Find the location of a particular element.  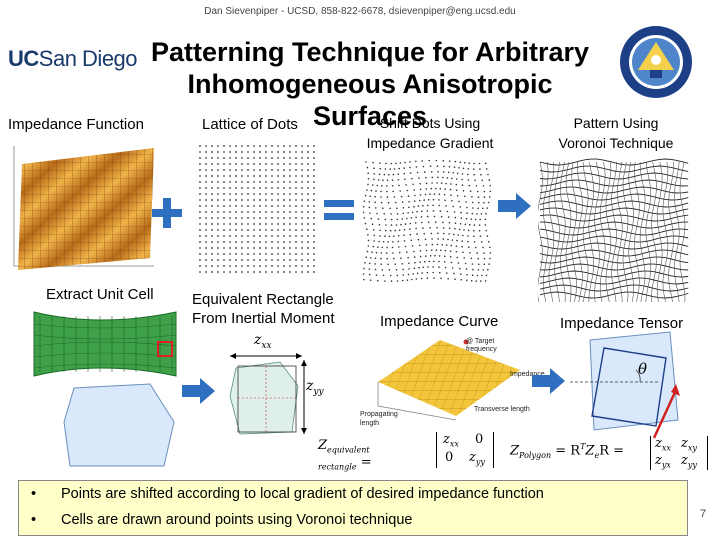

logo-san-diego: San Diego is located at coordinates (88, 58).